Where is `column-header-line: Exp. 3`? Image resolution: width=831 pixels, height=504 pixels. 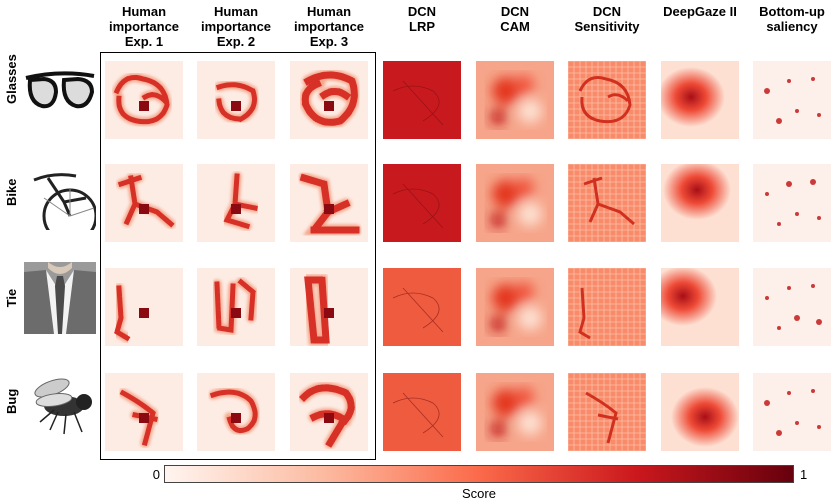
column-header-line: Exp. 3 is located at coordinates (329, 41).